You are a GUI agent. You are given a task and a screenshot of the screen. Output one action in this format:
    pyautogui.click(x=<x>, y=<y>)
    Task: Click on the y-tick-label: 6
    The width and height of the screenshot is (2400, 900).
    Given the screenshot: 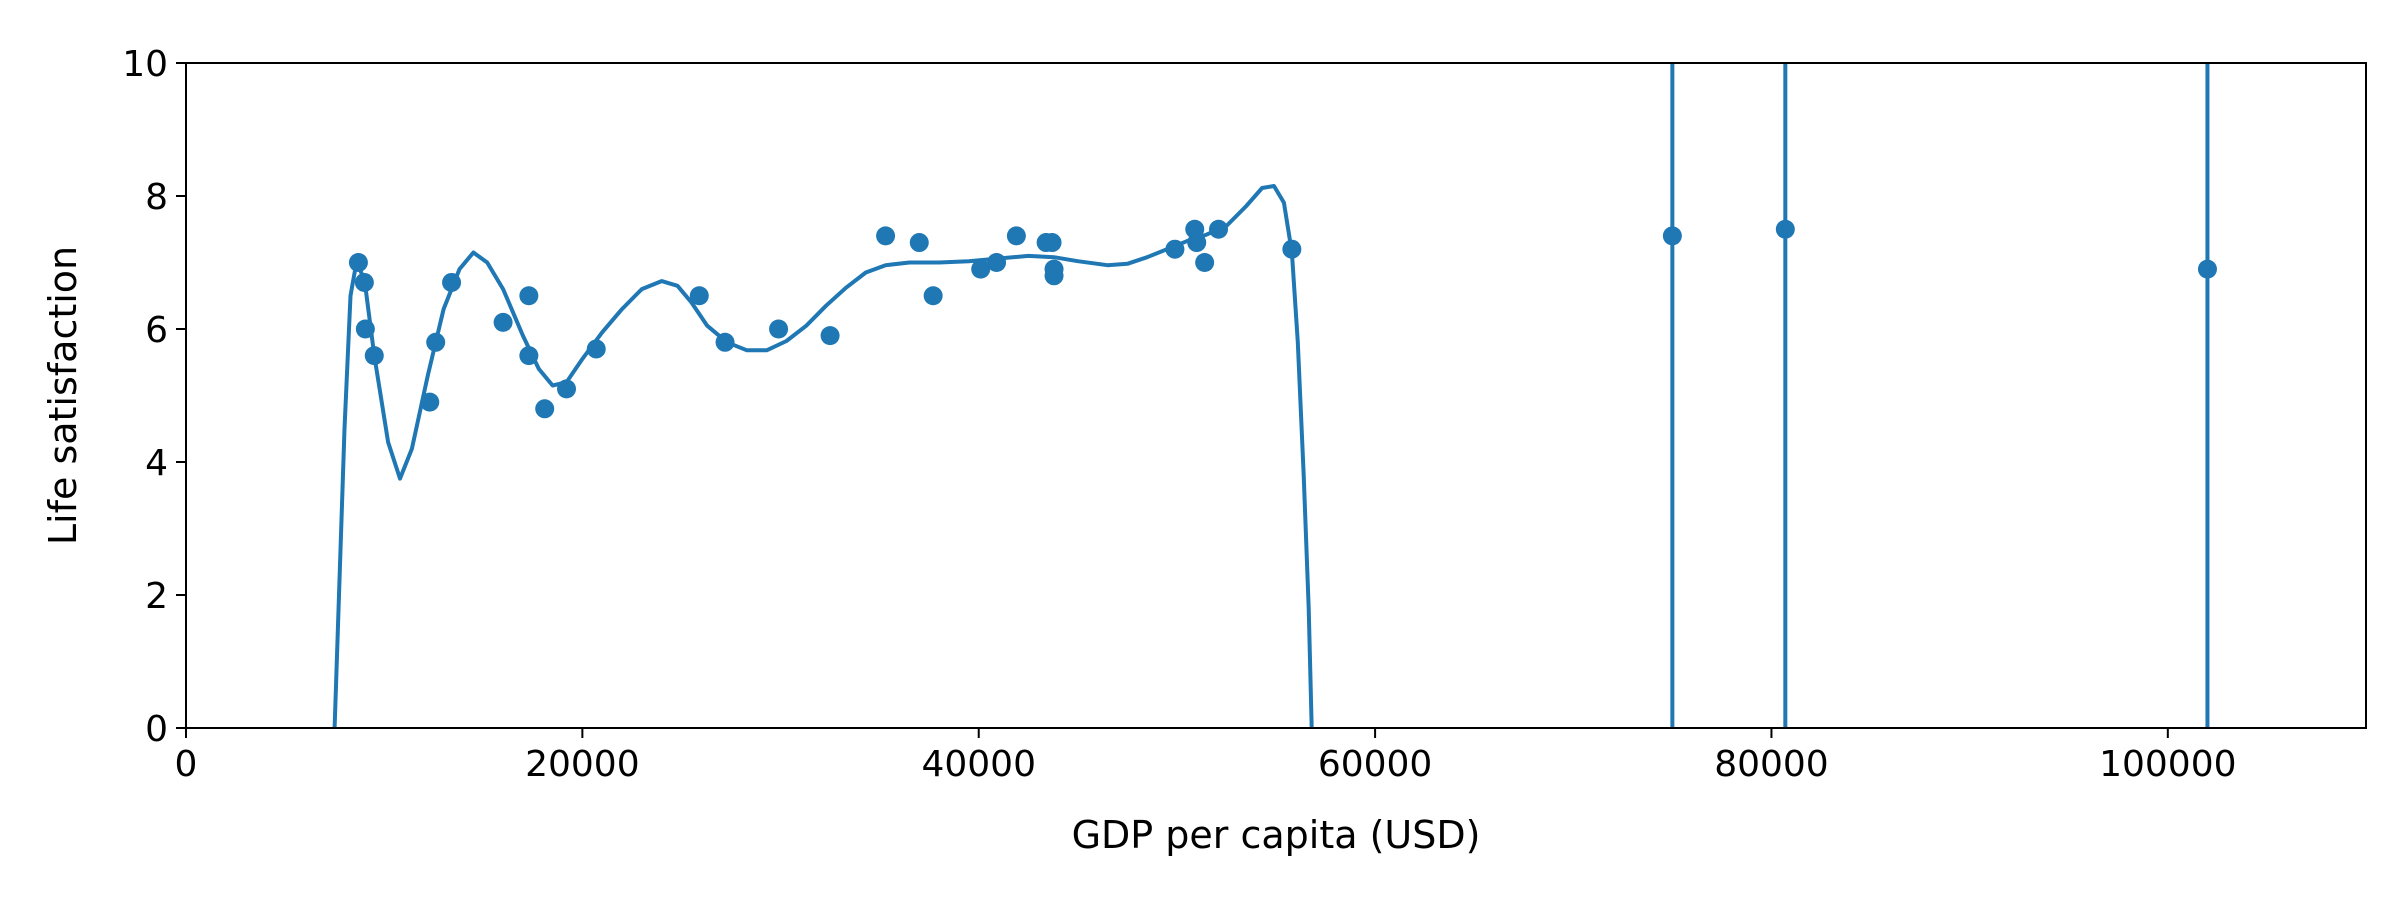 What is the action you would take?
    pyautogui.click(x=156, y=330)
    